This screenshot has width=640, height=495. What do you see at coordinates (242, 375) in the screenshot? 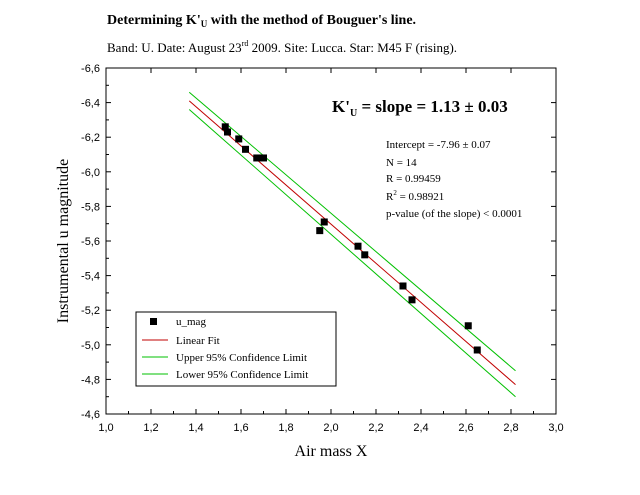
I see `legend-label-lower-ci: Lower 95% Confidence Limit` at bounding box center [242, 375].